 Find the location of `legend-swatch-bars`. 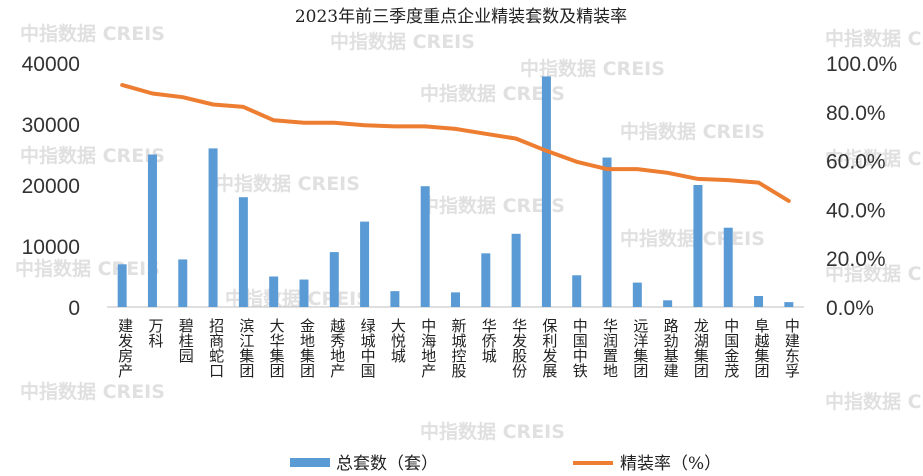

legend-swatch-bars is located at coordinates (310, 462).